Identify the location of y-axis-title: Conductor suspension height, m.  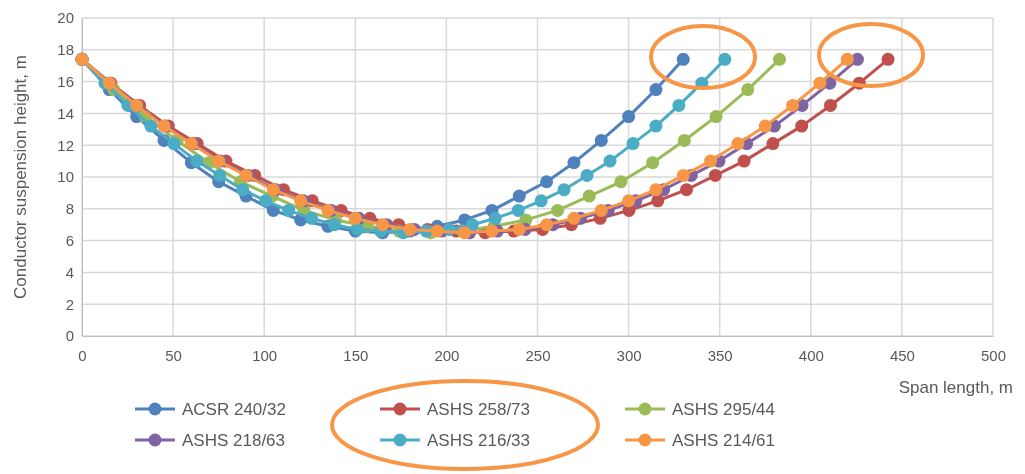
(20, 177).